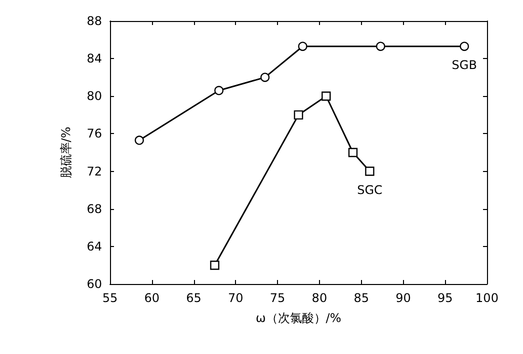 The height and width of the screenshot is (354, 523). What do you see at coordinates (320, 298) in the screenshot?
I see `x-tick-label: 80` at bounding box center [320, 298].